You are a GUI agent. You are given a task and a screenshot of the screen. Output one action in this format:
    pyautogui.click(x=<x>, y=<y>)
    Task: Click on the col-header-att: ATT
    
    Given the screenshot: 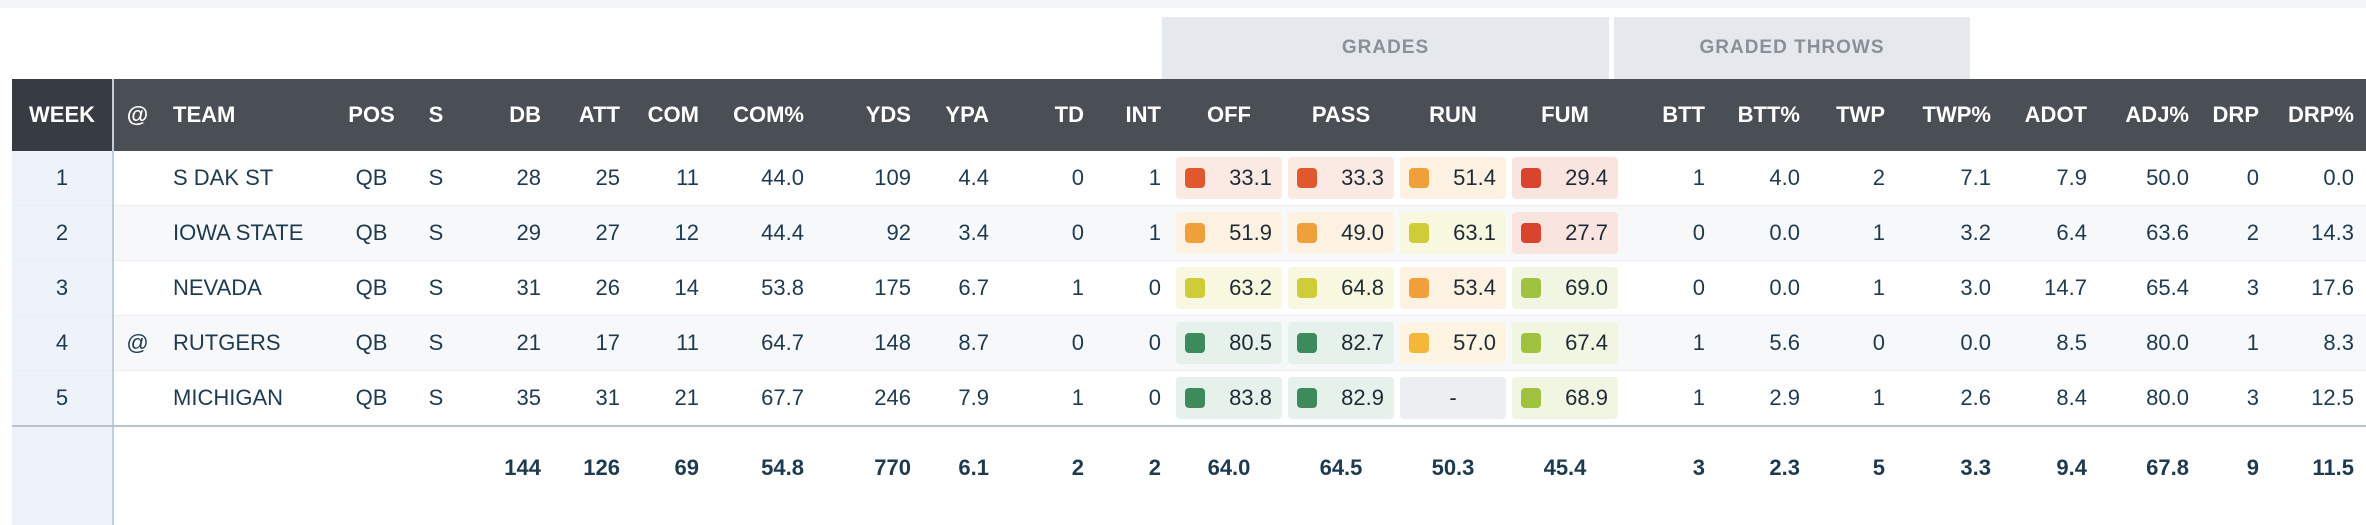 What is the action you would take?
    pyautogui.click(x=592, y=115)
    